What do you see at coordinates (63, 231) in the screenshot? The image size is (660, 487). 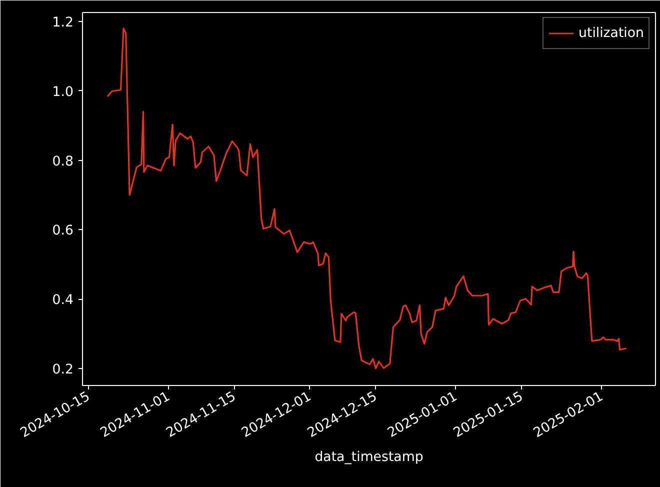 I see `y-tick-label: 0.6` at bounding box center [63, 231].